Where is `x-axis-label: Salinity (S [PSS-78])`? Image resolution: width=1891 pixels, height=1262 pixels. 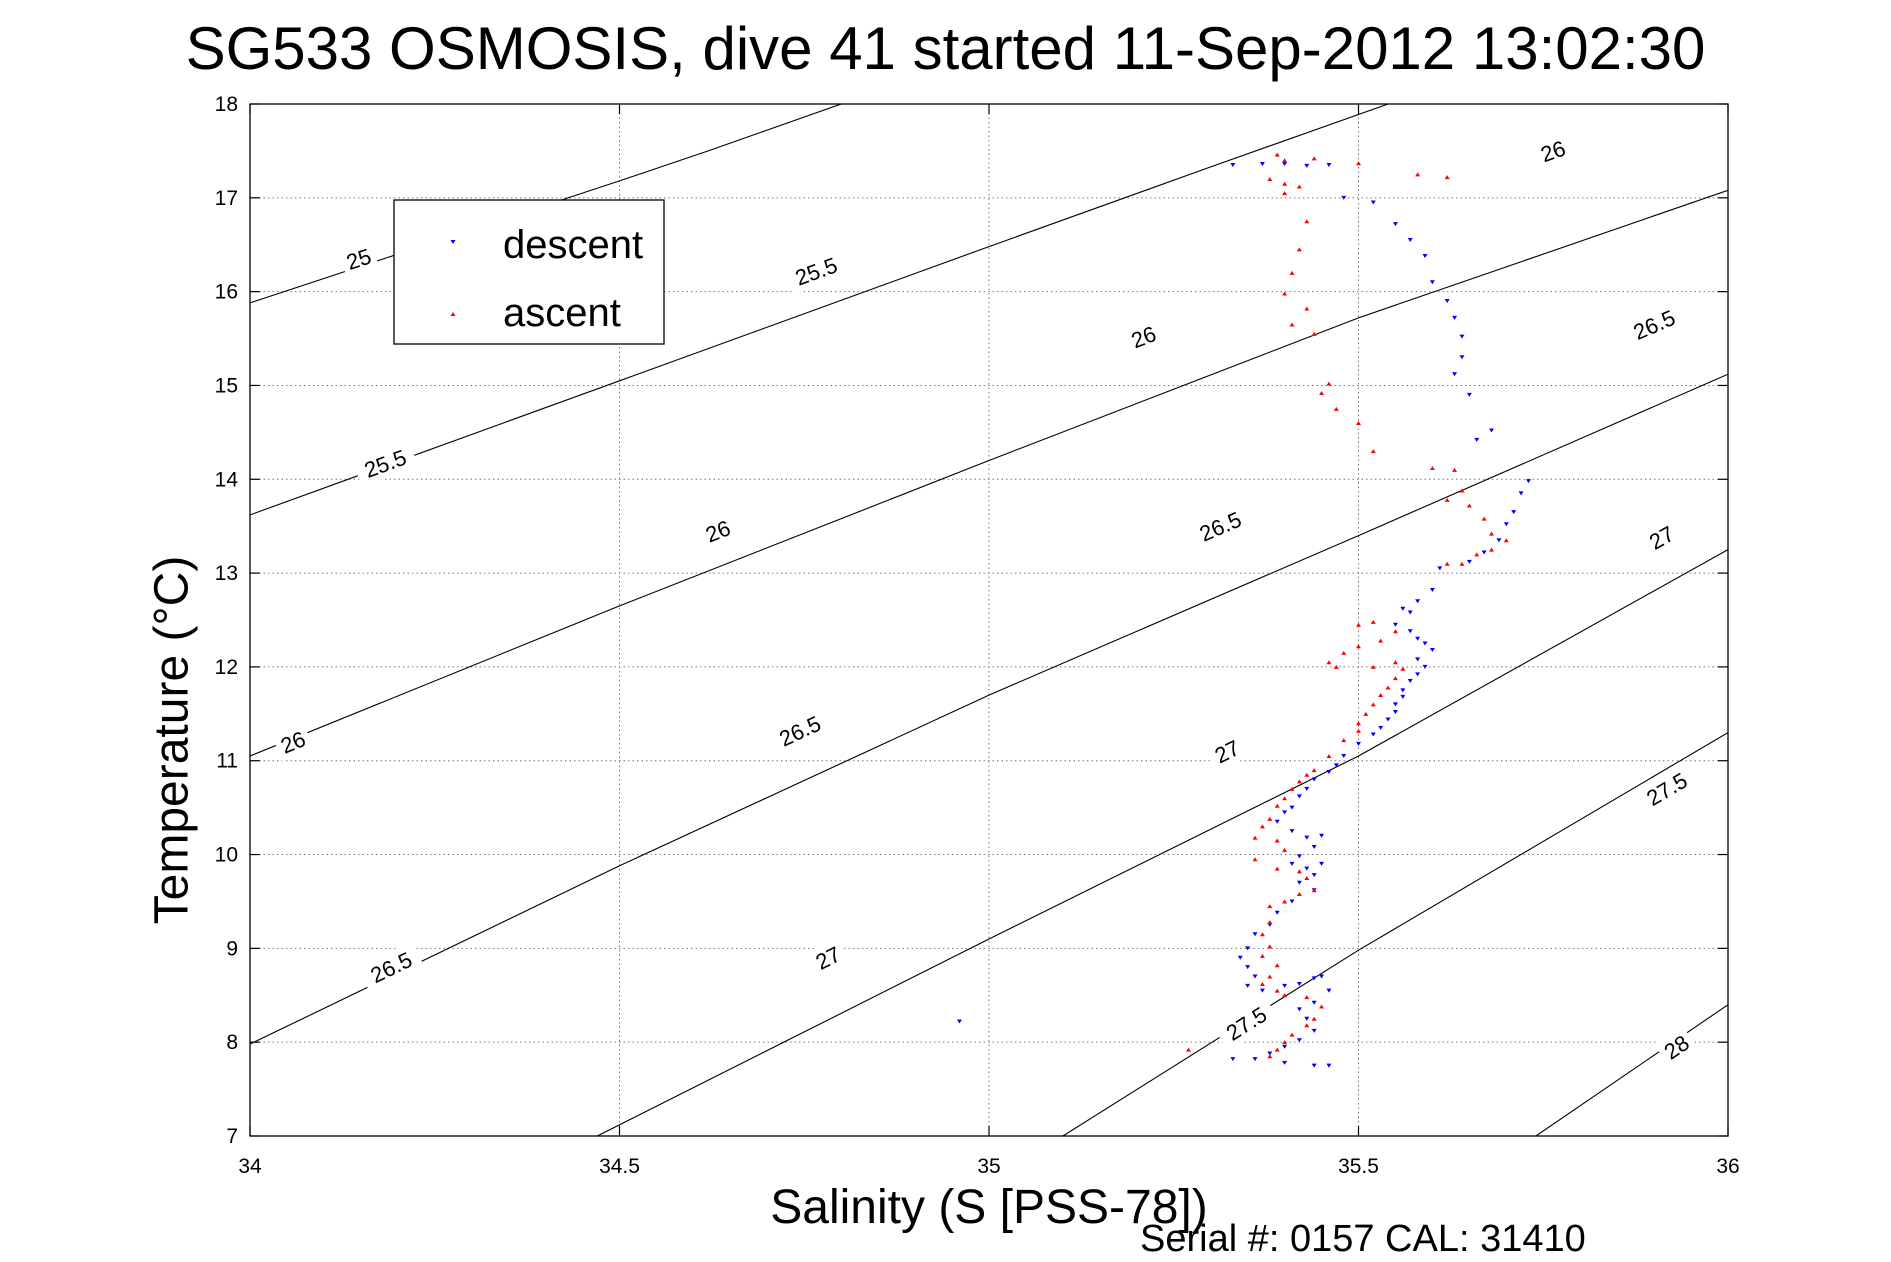
x-axis-label: Salinity (S [PSS-78]) is located at coordinates (989, 1207).